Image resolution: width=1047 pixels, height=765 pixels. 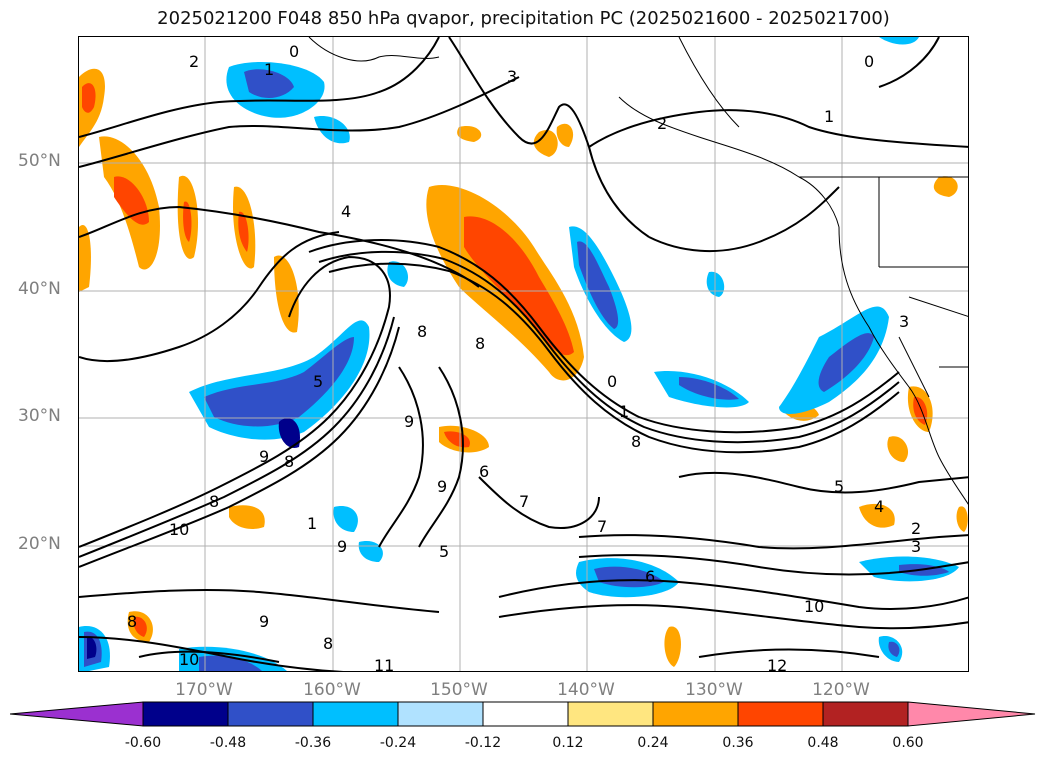 I want to click on lon-label-170w: 170°W, so click(x=204, y=690).